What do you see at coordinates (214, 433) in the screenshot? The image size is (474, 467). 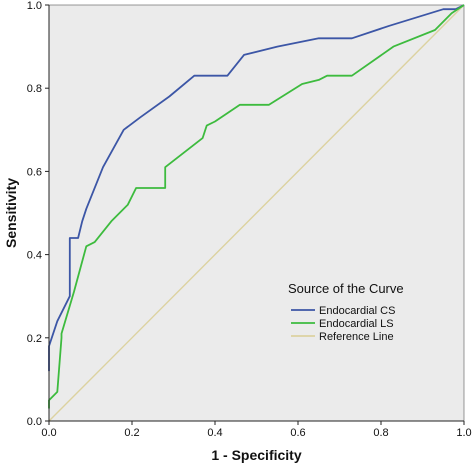 I see `x-tick-label: 0.4` at bounding box center [214, 433].